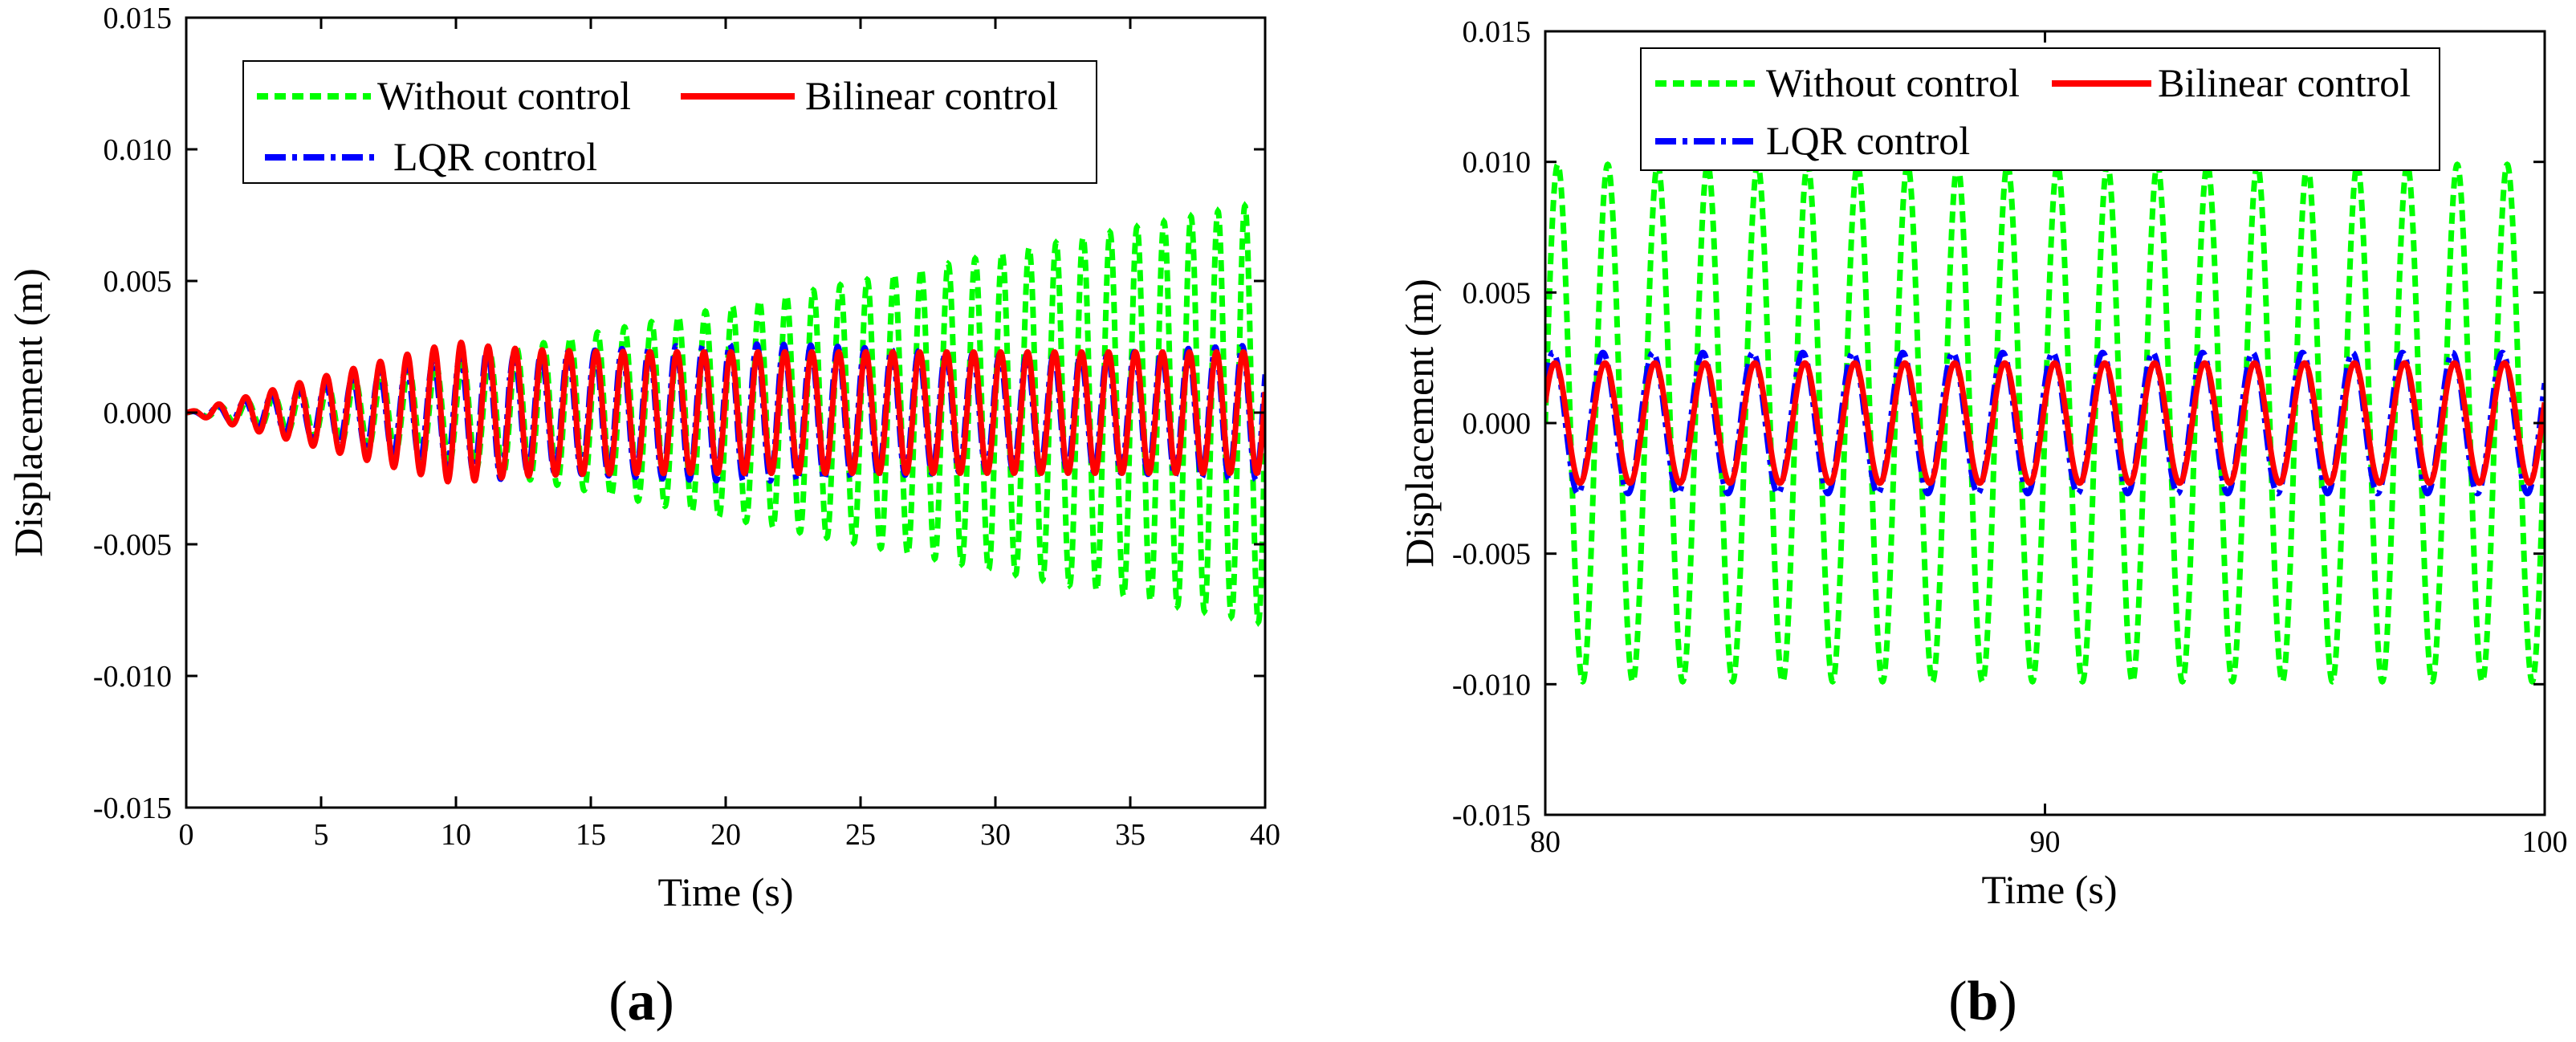  Describe the element at coordinates (2545, 842) in the screenshot. I see `x-tick-label-b: 100` at that location.